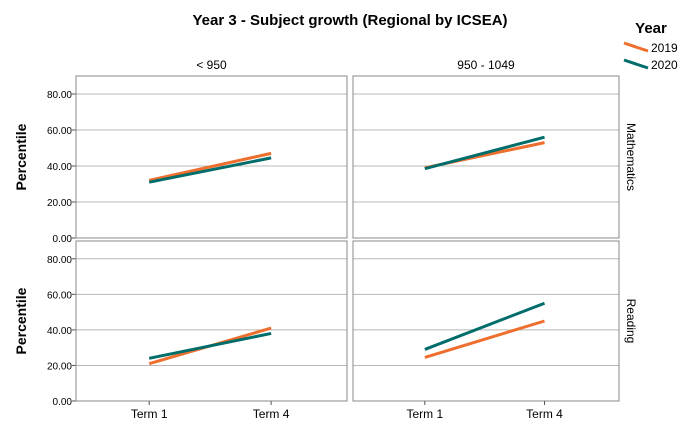  Describe the element at coordinates (664, 48) in the screenshot. I see `legend-label-2019: 2019` at that location.